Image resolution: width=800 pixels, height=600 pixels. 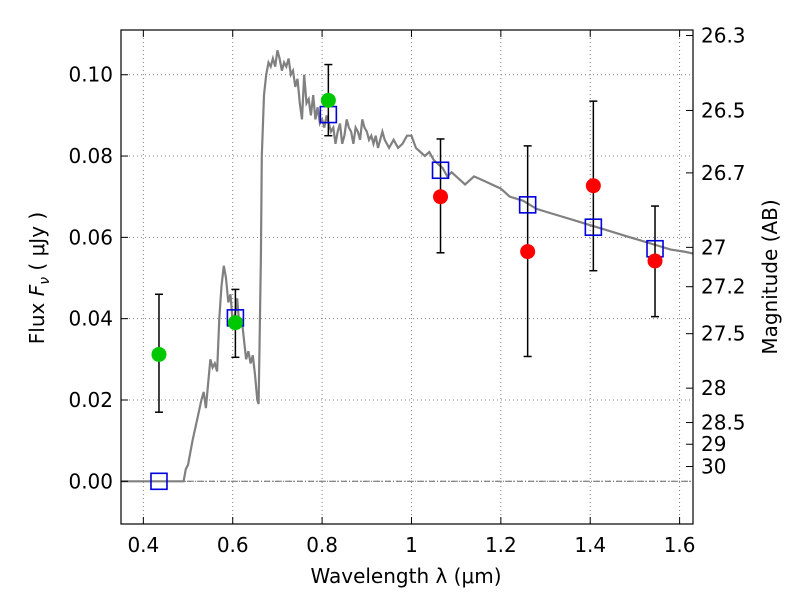 What do you see at coordinates (322, 545) in the screenshot?
I see `x-tick-label: 0.8` at bounding box center [322, 545].